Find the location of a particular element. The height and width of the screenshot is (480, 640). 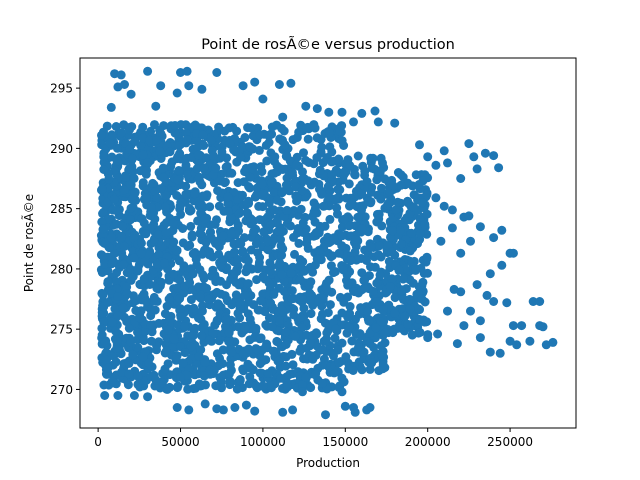

y-tick-label: 290 is located at coordinates (61, 149).